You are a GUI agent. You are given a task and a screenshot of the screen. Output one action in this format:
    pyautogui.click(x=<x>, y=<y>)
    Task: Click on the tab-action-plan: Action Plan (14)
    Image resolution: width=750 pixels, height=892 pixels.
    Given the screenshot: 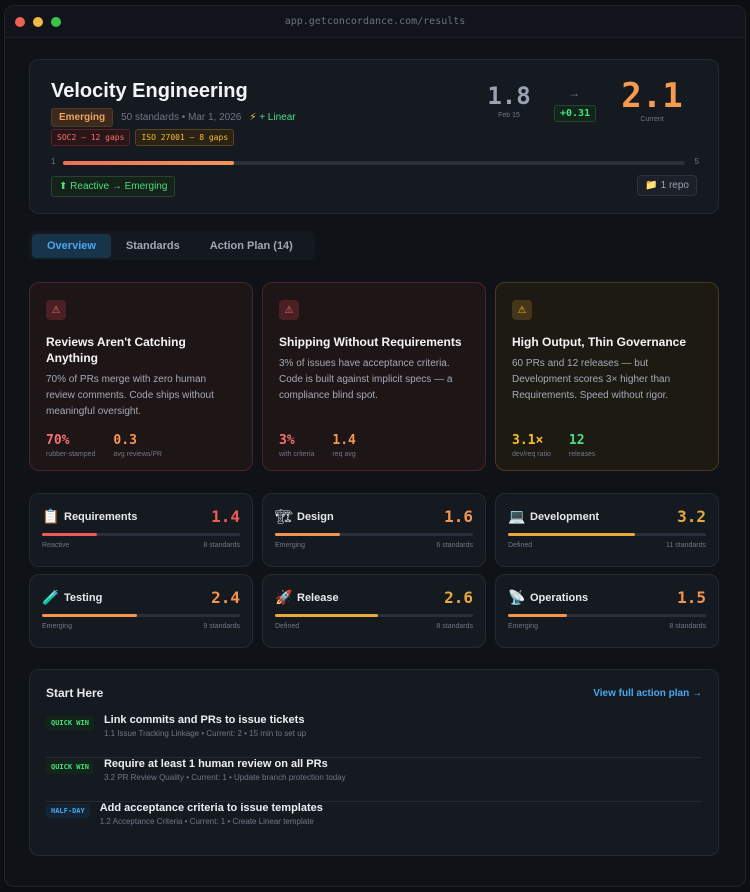 What is the action you would take?
    pyautogui.click(x=251, y=245)
    